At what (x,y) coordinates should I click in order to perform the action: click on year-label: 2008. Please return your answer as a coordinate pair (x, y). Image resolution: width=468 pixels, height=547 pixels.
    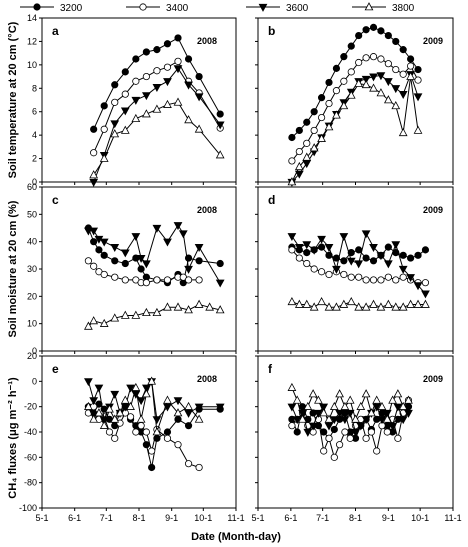
    Looking at the image, I should click on (207, 210).